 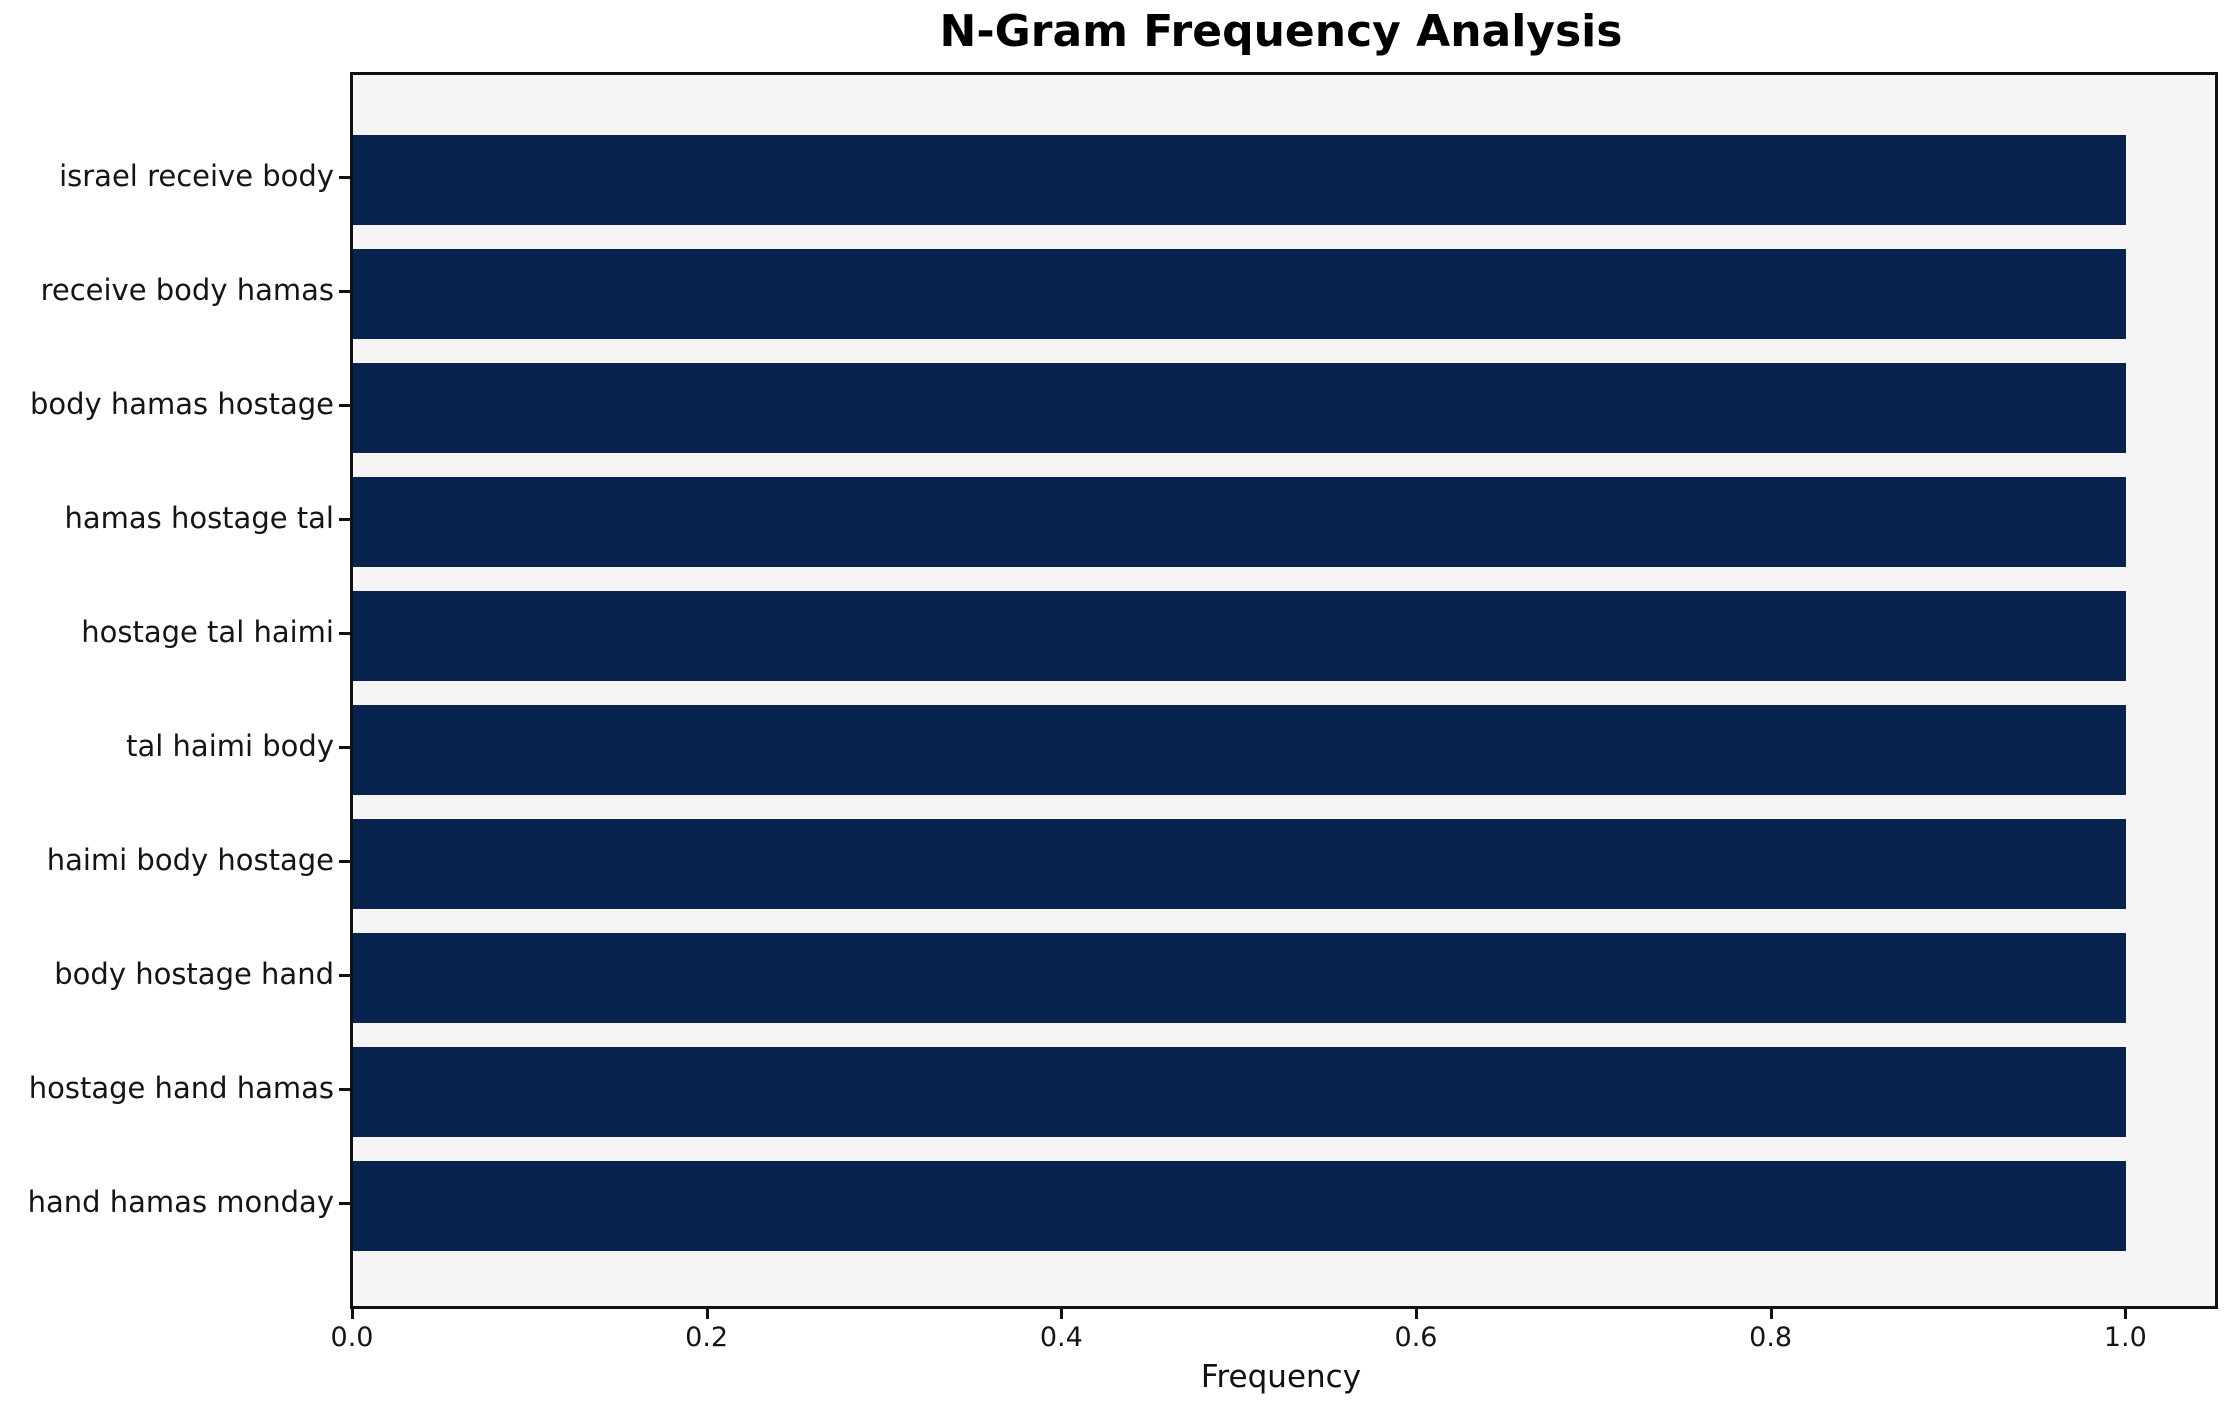 What do you see at coordinates (230, 746) in the screenshot?
I see `y-tick-label: tal haimi body` at bounding box center [230, 746].